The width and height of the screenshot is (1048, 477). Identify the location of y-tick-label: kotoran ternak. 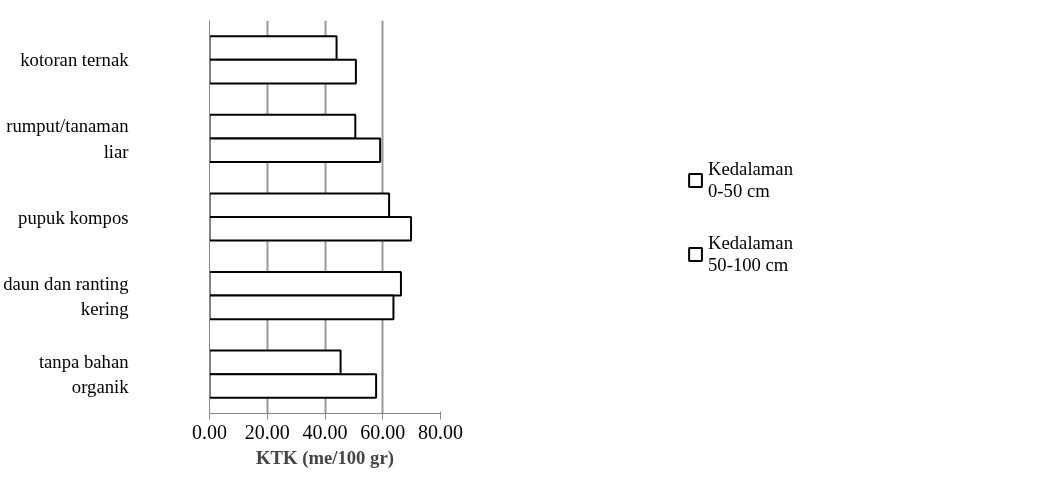
(75, 60).